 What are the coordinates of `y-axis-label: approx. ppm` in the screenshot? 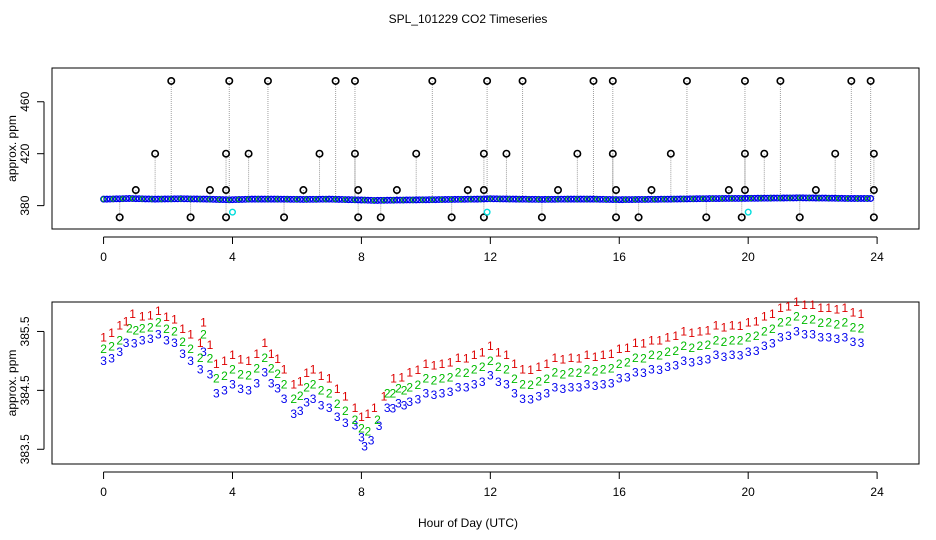 It's located at (12, 148).